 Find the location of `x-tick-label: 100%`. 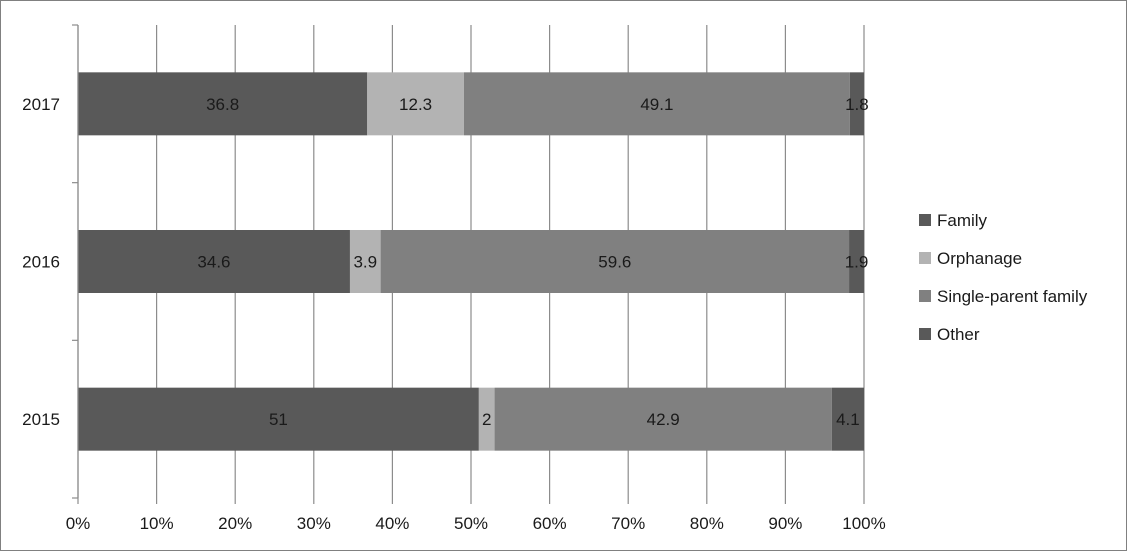

x-tick-label: 100% is located at coordinates (863, 523).